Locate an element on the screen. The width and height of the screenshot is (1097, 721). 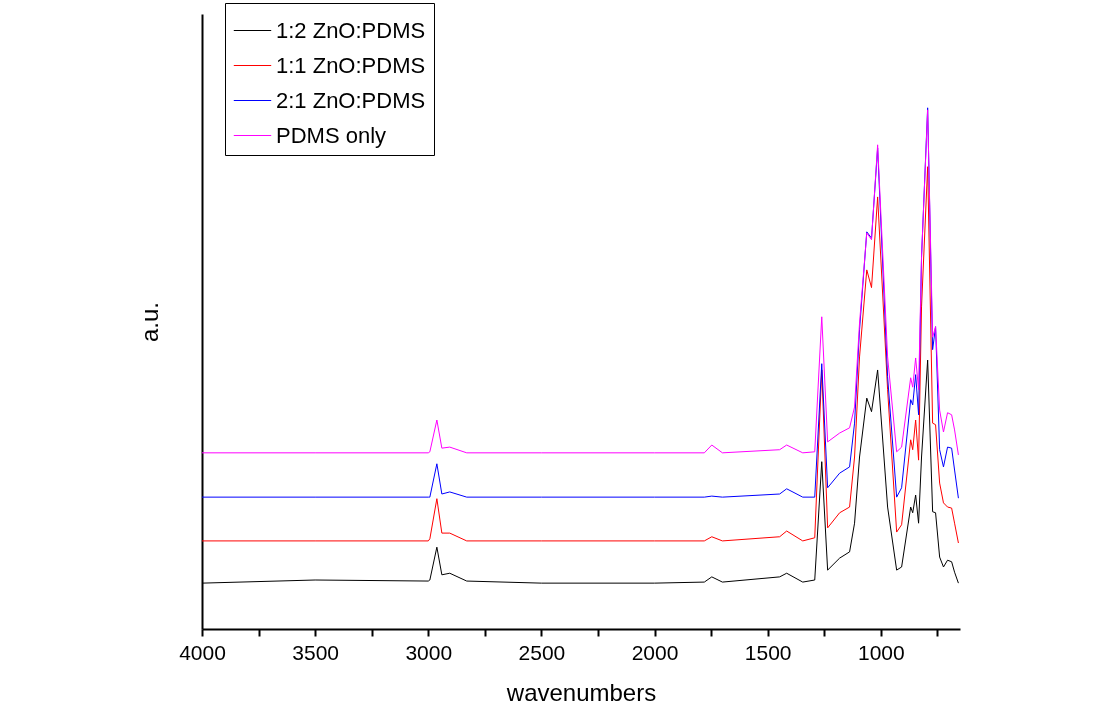
x-tick-label: 1000 is located at coordinates (881, 652).